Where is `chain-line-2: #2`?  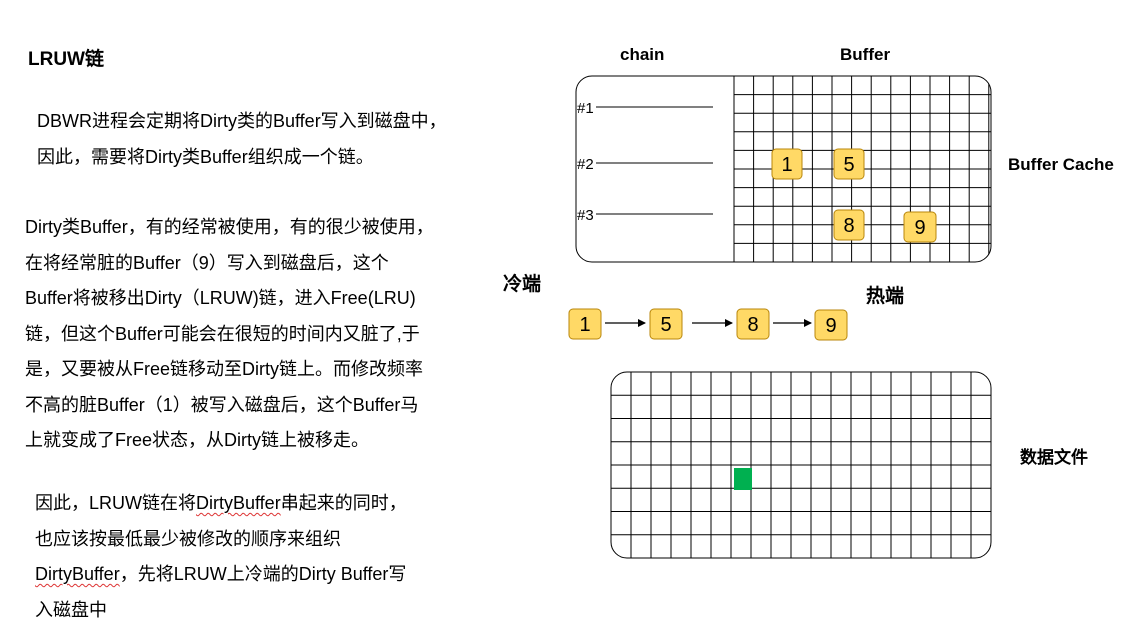
chain-line-2: #2 is located at coordinates (645, 164).